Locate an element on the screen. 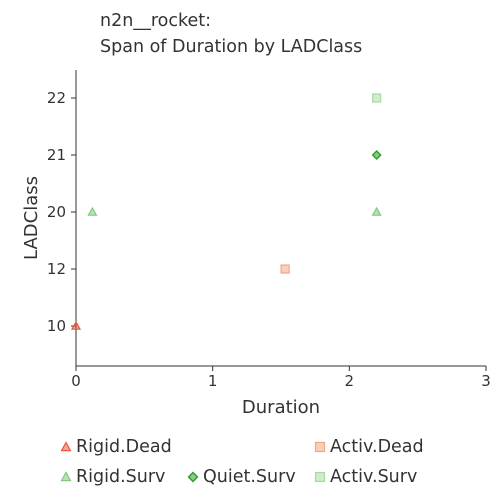  x-axis-label: Duration is located at coordinates (281, 407).